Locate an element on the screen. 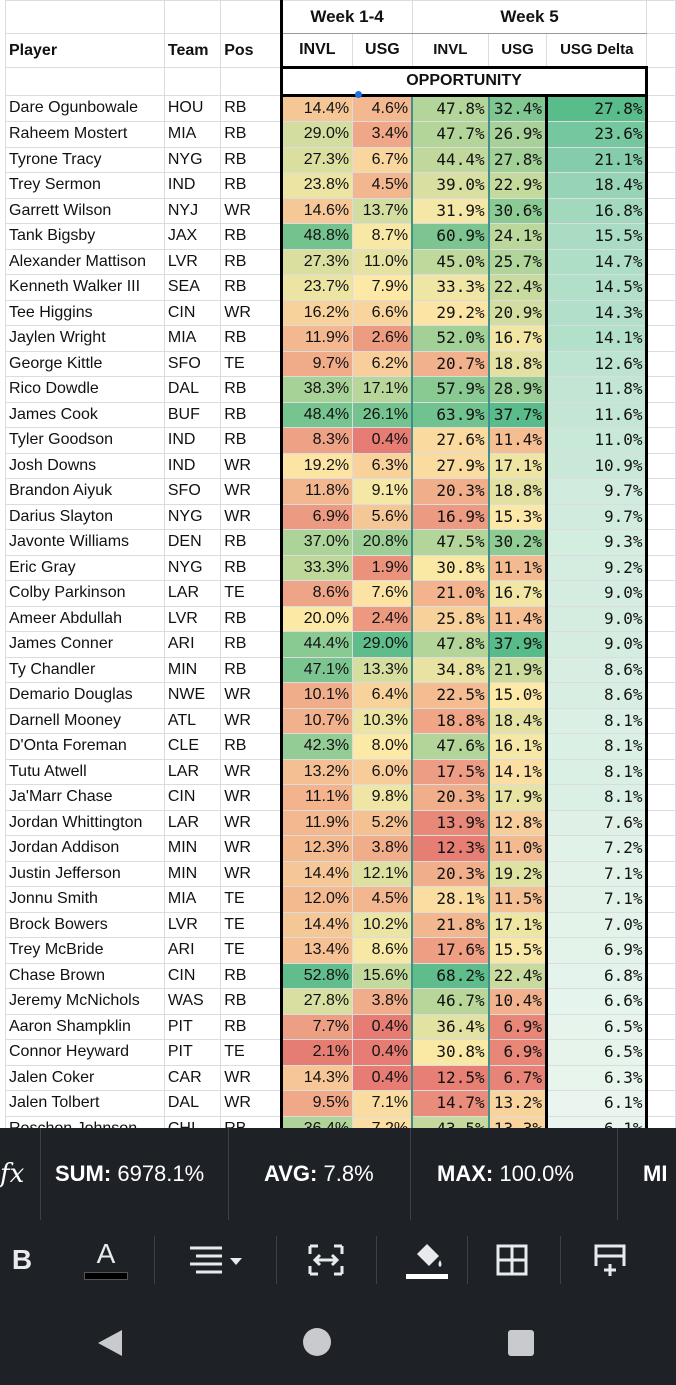 This screenshot has height=1385, width=676. invl-cell: 11.8% is located at coordinates (316, 491).